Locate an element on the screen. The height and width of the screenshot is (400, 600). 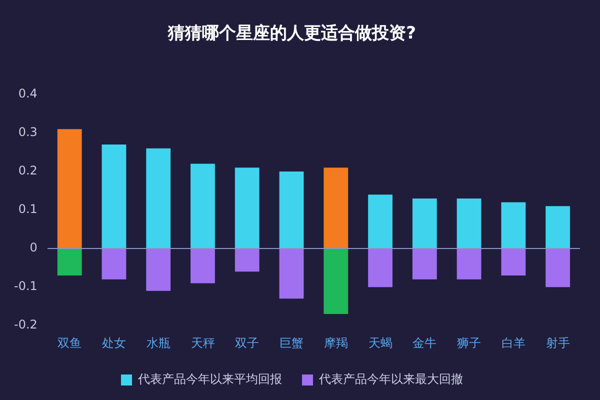
x-tick-label: 白羊 is located at coordinates (513, 343).